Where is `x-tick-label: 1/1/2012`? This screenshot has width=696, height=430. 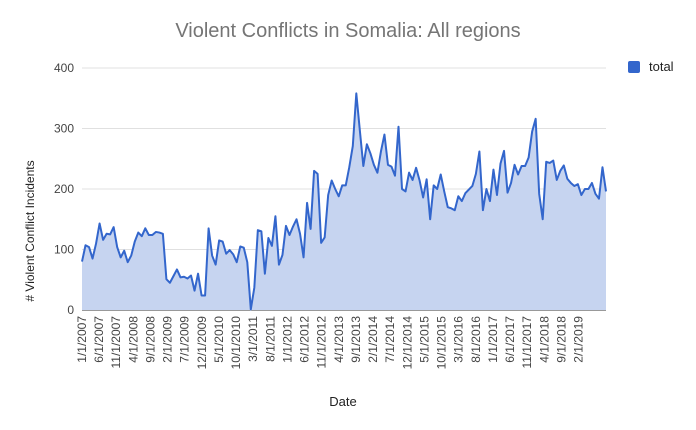 x-tick-label: 1/1/2012 is located at coordinates (287, 339).